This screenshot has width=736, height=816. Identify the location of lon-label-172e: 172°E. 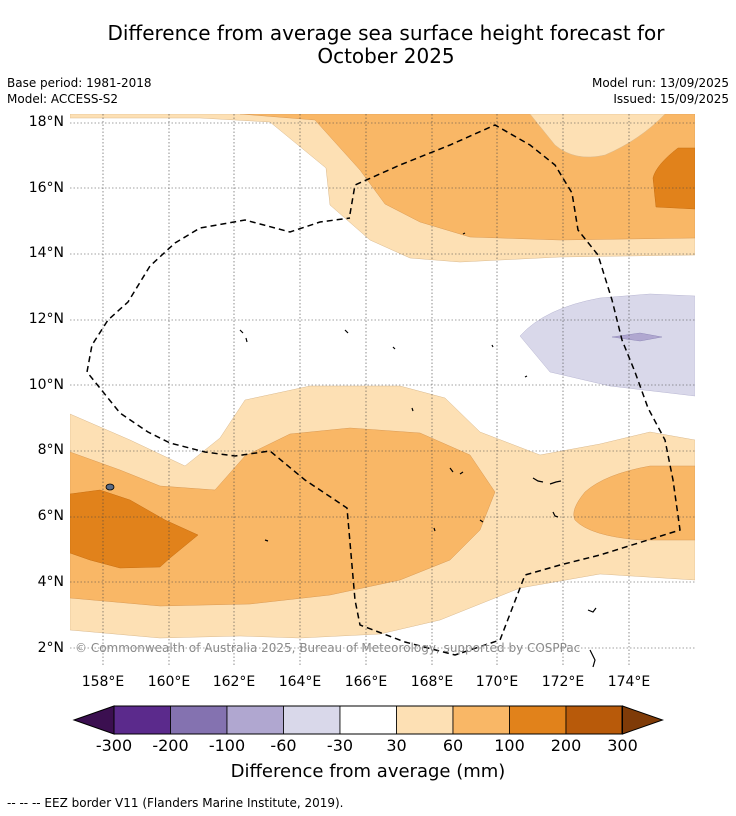
(563, 682).